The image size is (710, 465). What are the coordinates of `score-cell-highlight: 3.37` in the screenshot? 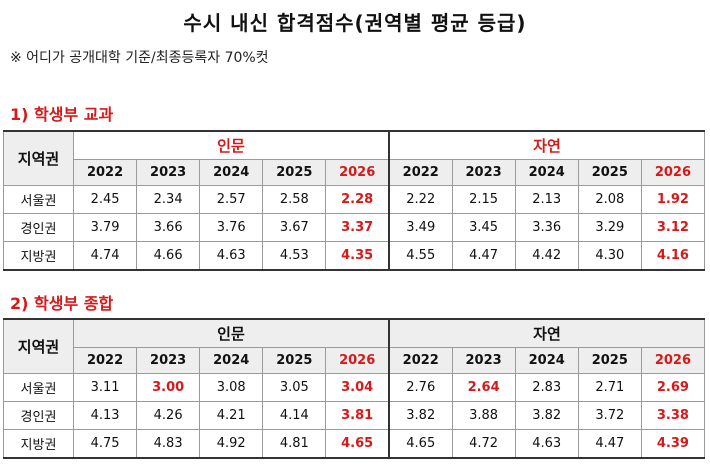 It's located at (357, 227).